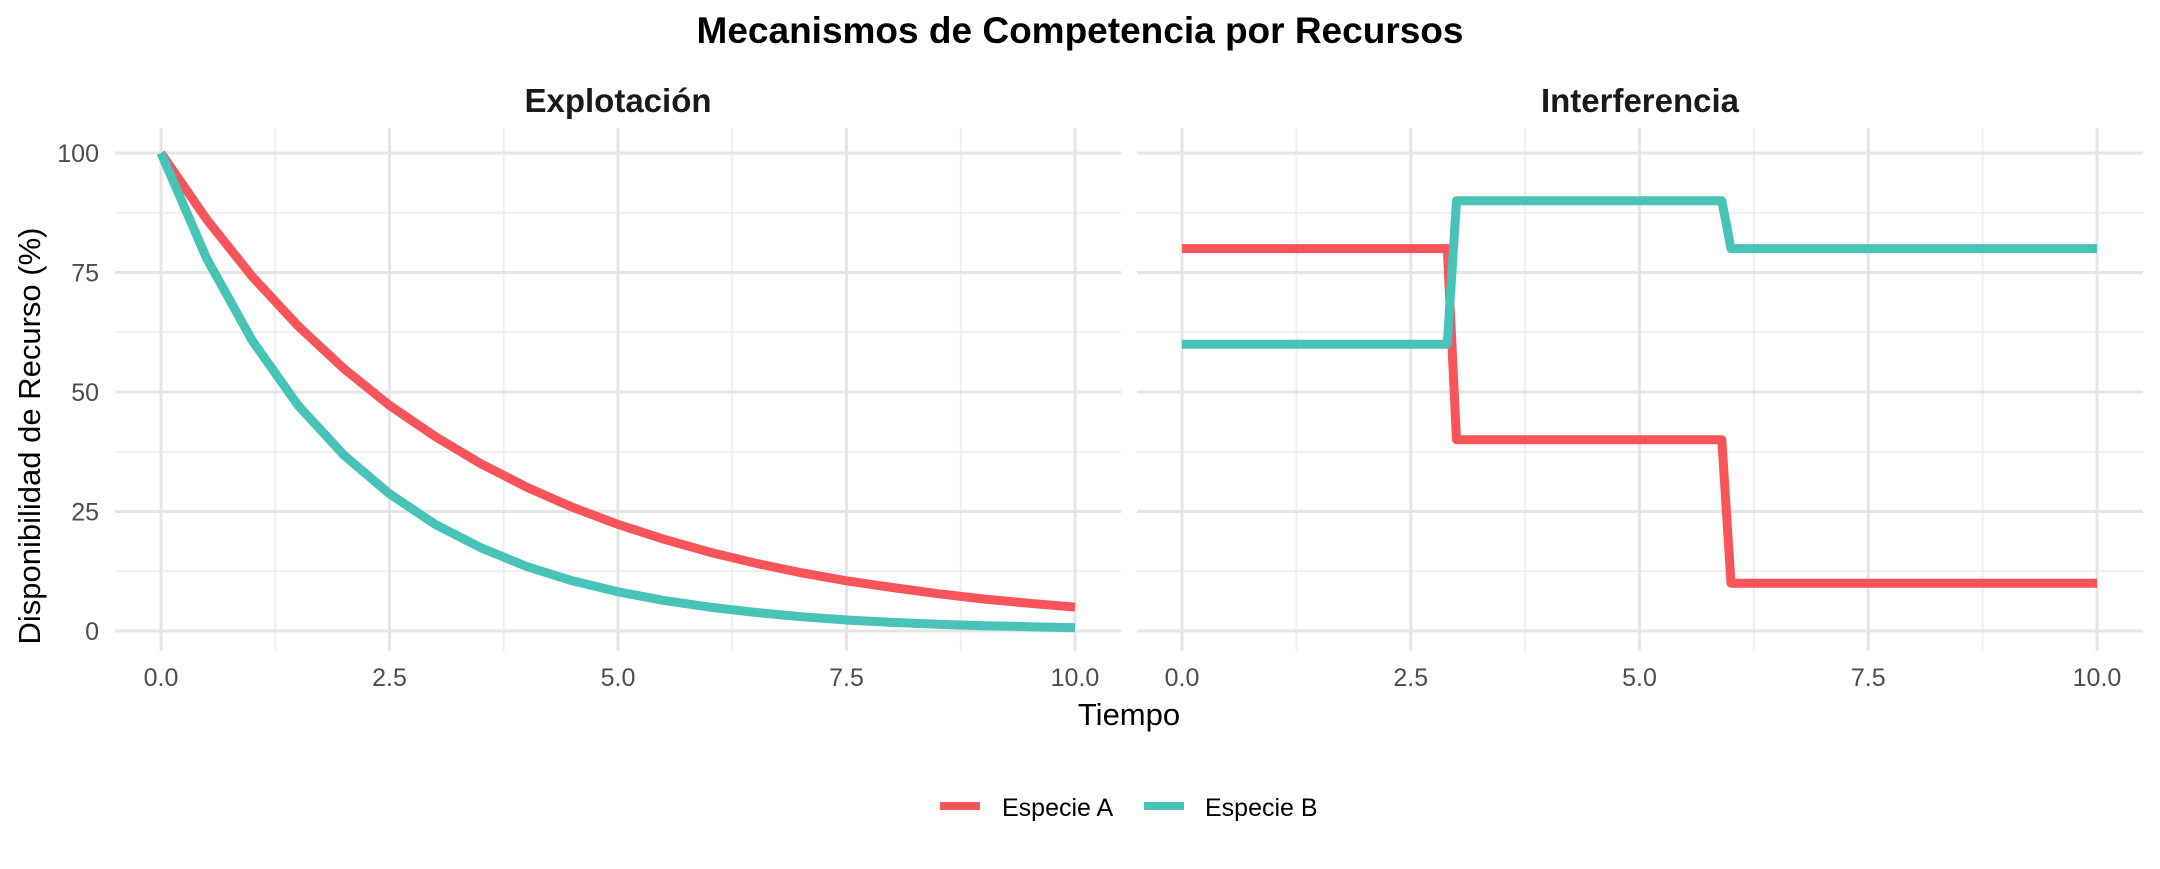 This screenshot has width=2160, height=869. I want to click on y-tick-label: 75, so click(85, 274).